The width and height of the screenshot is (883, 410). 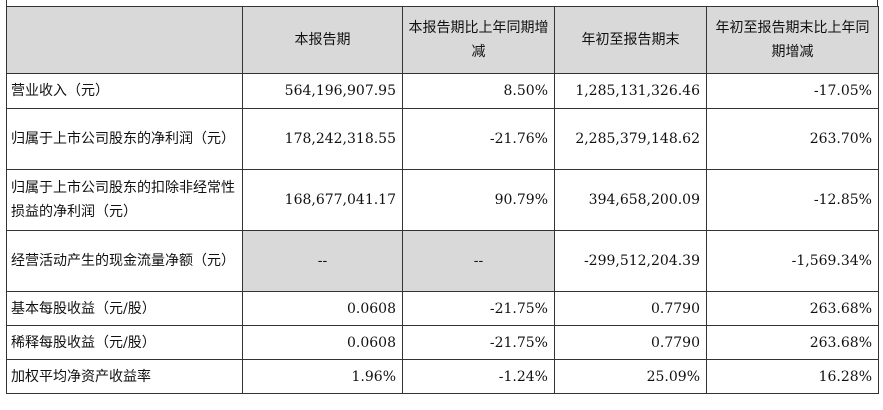 I want to click on cell-ytd: 2,285,379,148.62, so click(x=630, y=139).